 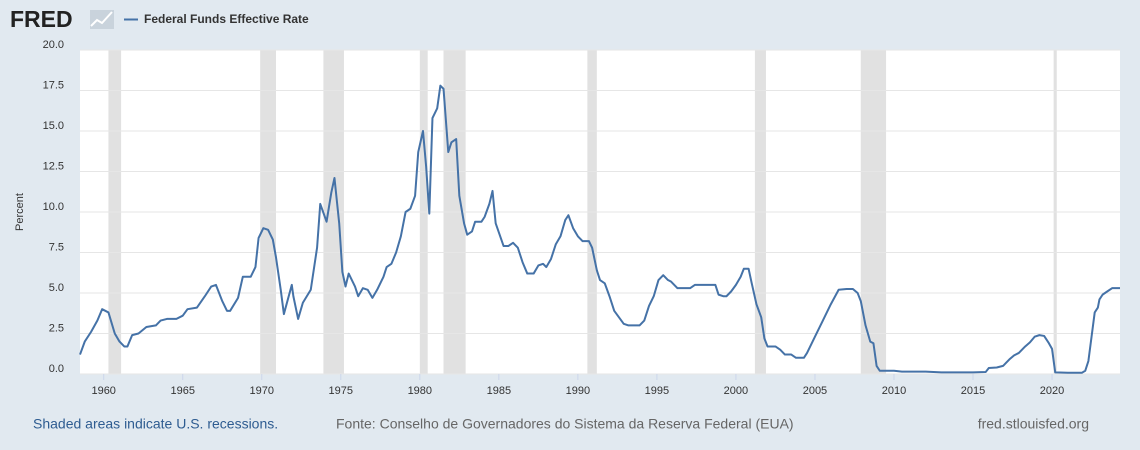 I want to click on y-tick-label: 20.0, so click(x=53, y=45).